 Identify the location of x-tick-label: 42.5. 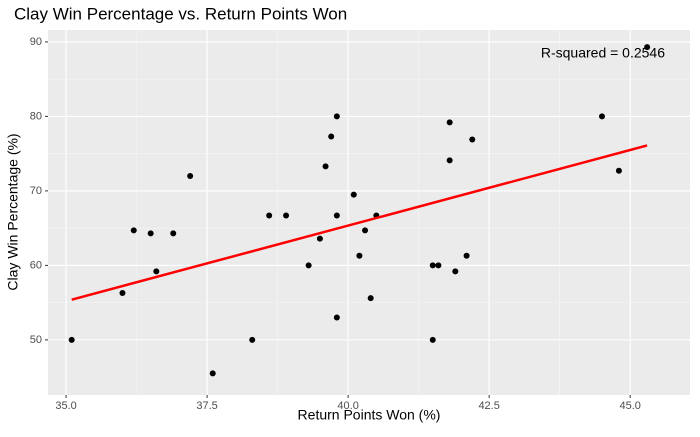
(488, 406).